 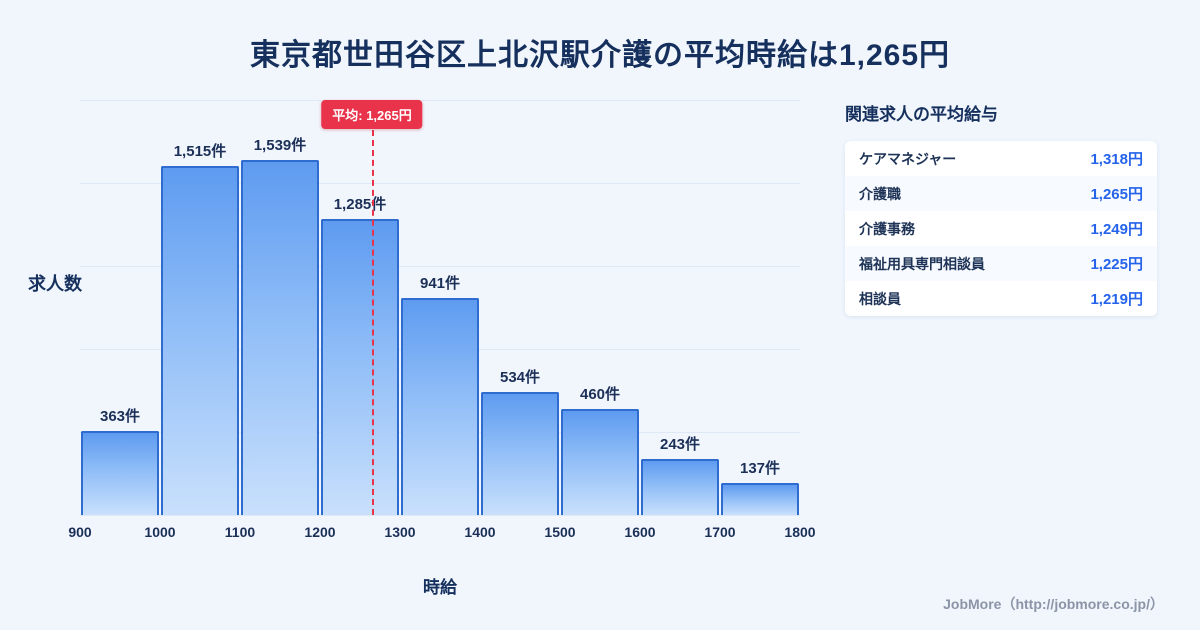 What do you see at coordinates (372, 114) in the screenshot?
I see `average-badge: 平均: 1,265円` at bounding box center [372, 114].